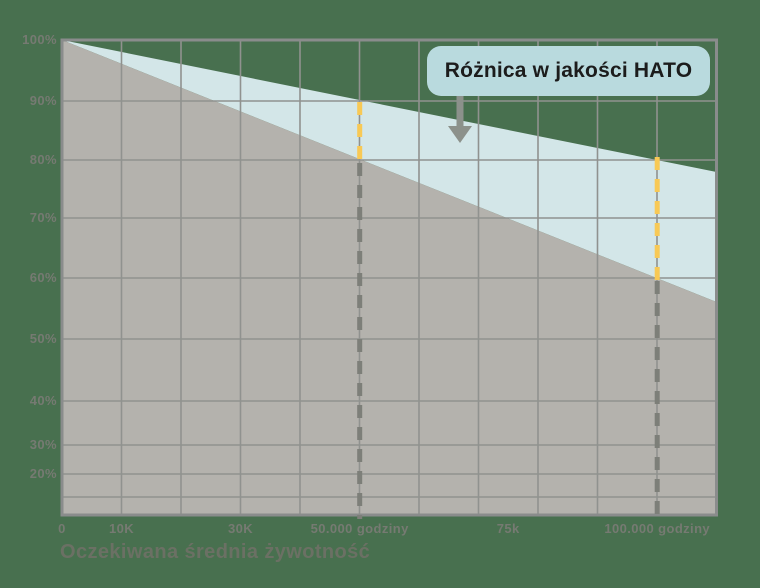  What do you see at coordinates (43, 444) in the screenshot?
I see `y-tick-30: 30%` at bounding box center [43, 444].